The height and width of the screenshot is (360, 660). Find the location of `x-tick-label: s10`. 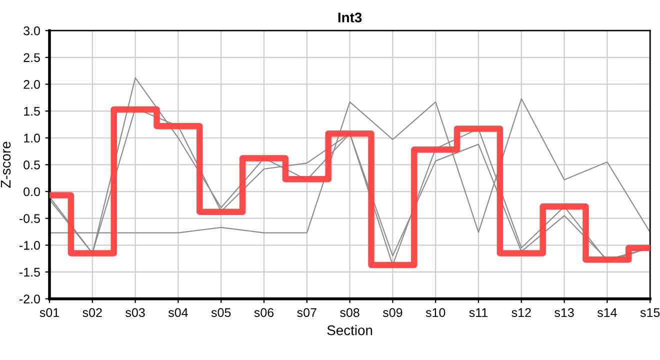

x-tick-label: s10 is located at coordinates (436, 313).